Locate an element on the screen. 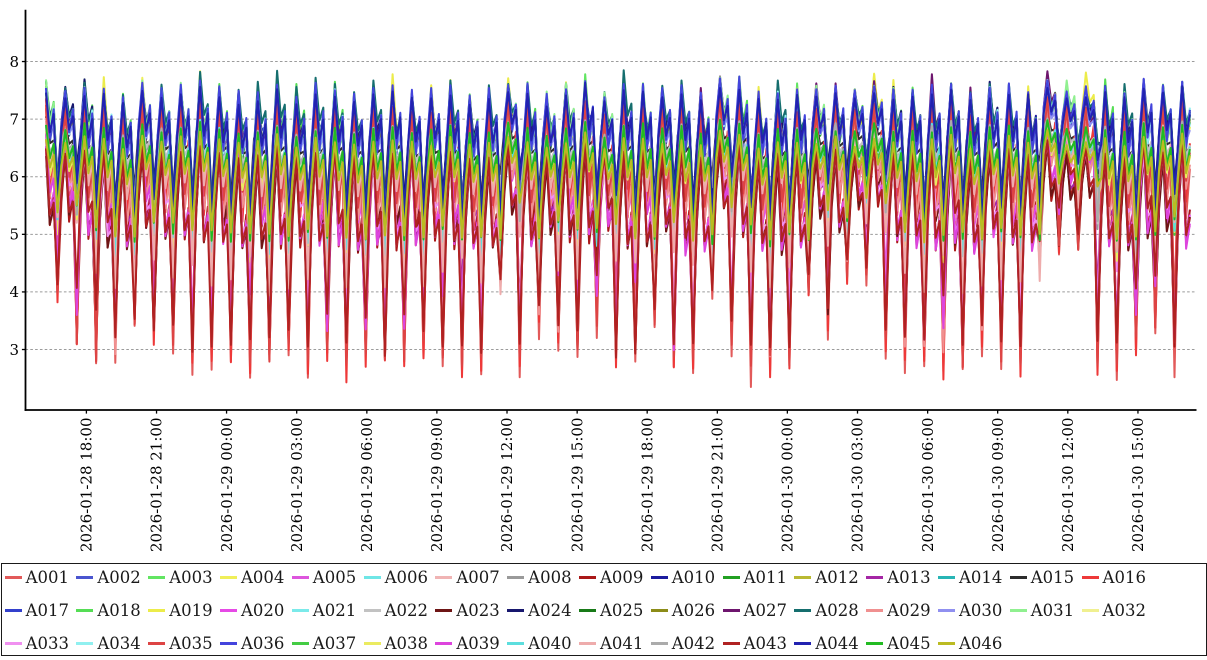 This screenshot has width=1207, height=660. legend-swatch-a004 is located at coordinates (228, 578).